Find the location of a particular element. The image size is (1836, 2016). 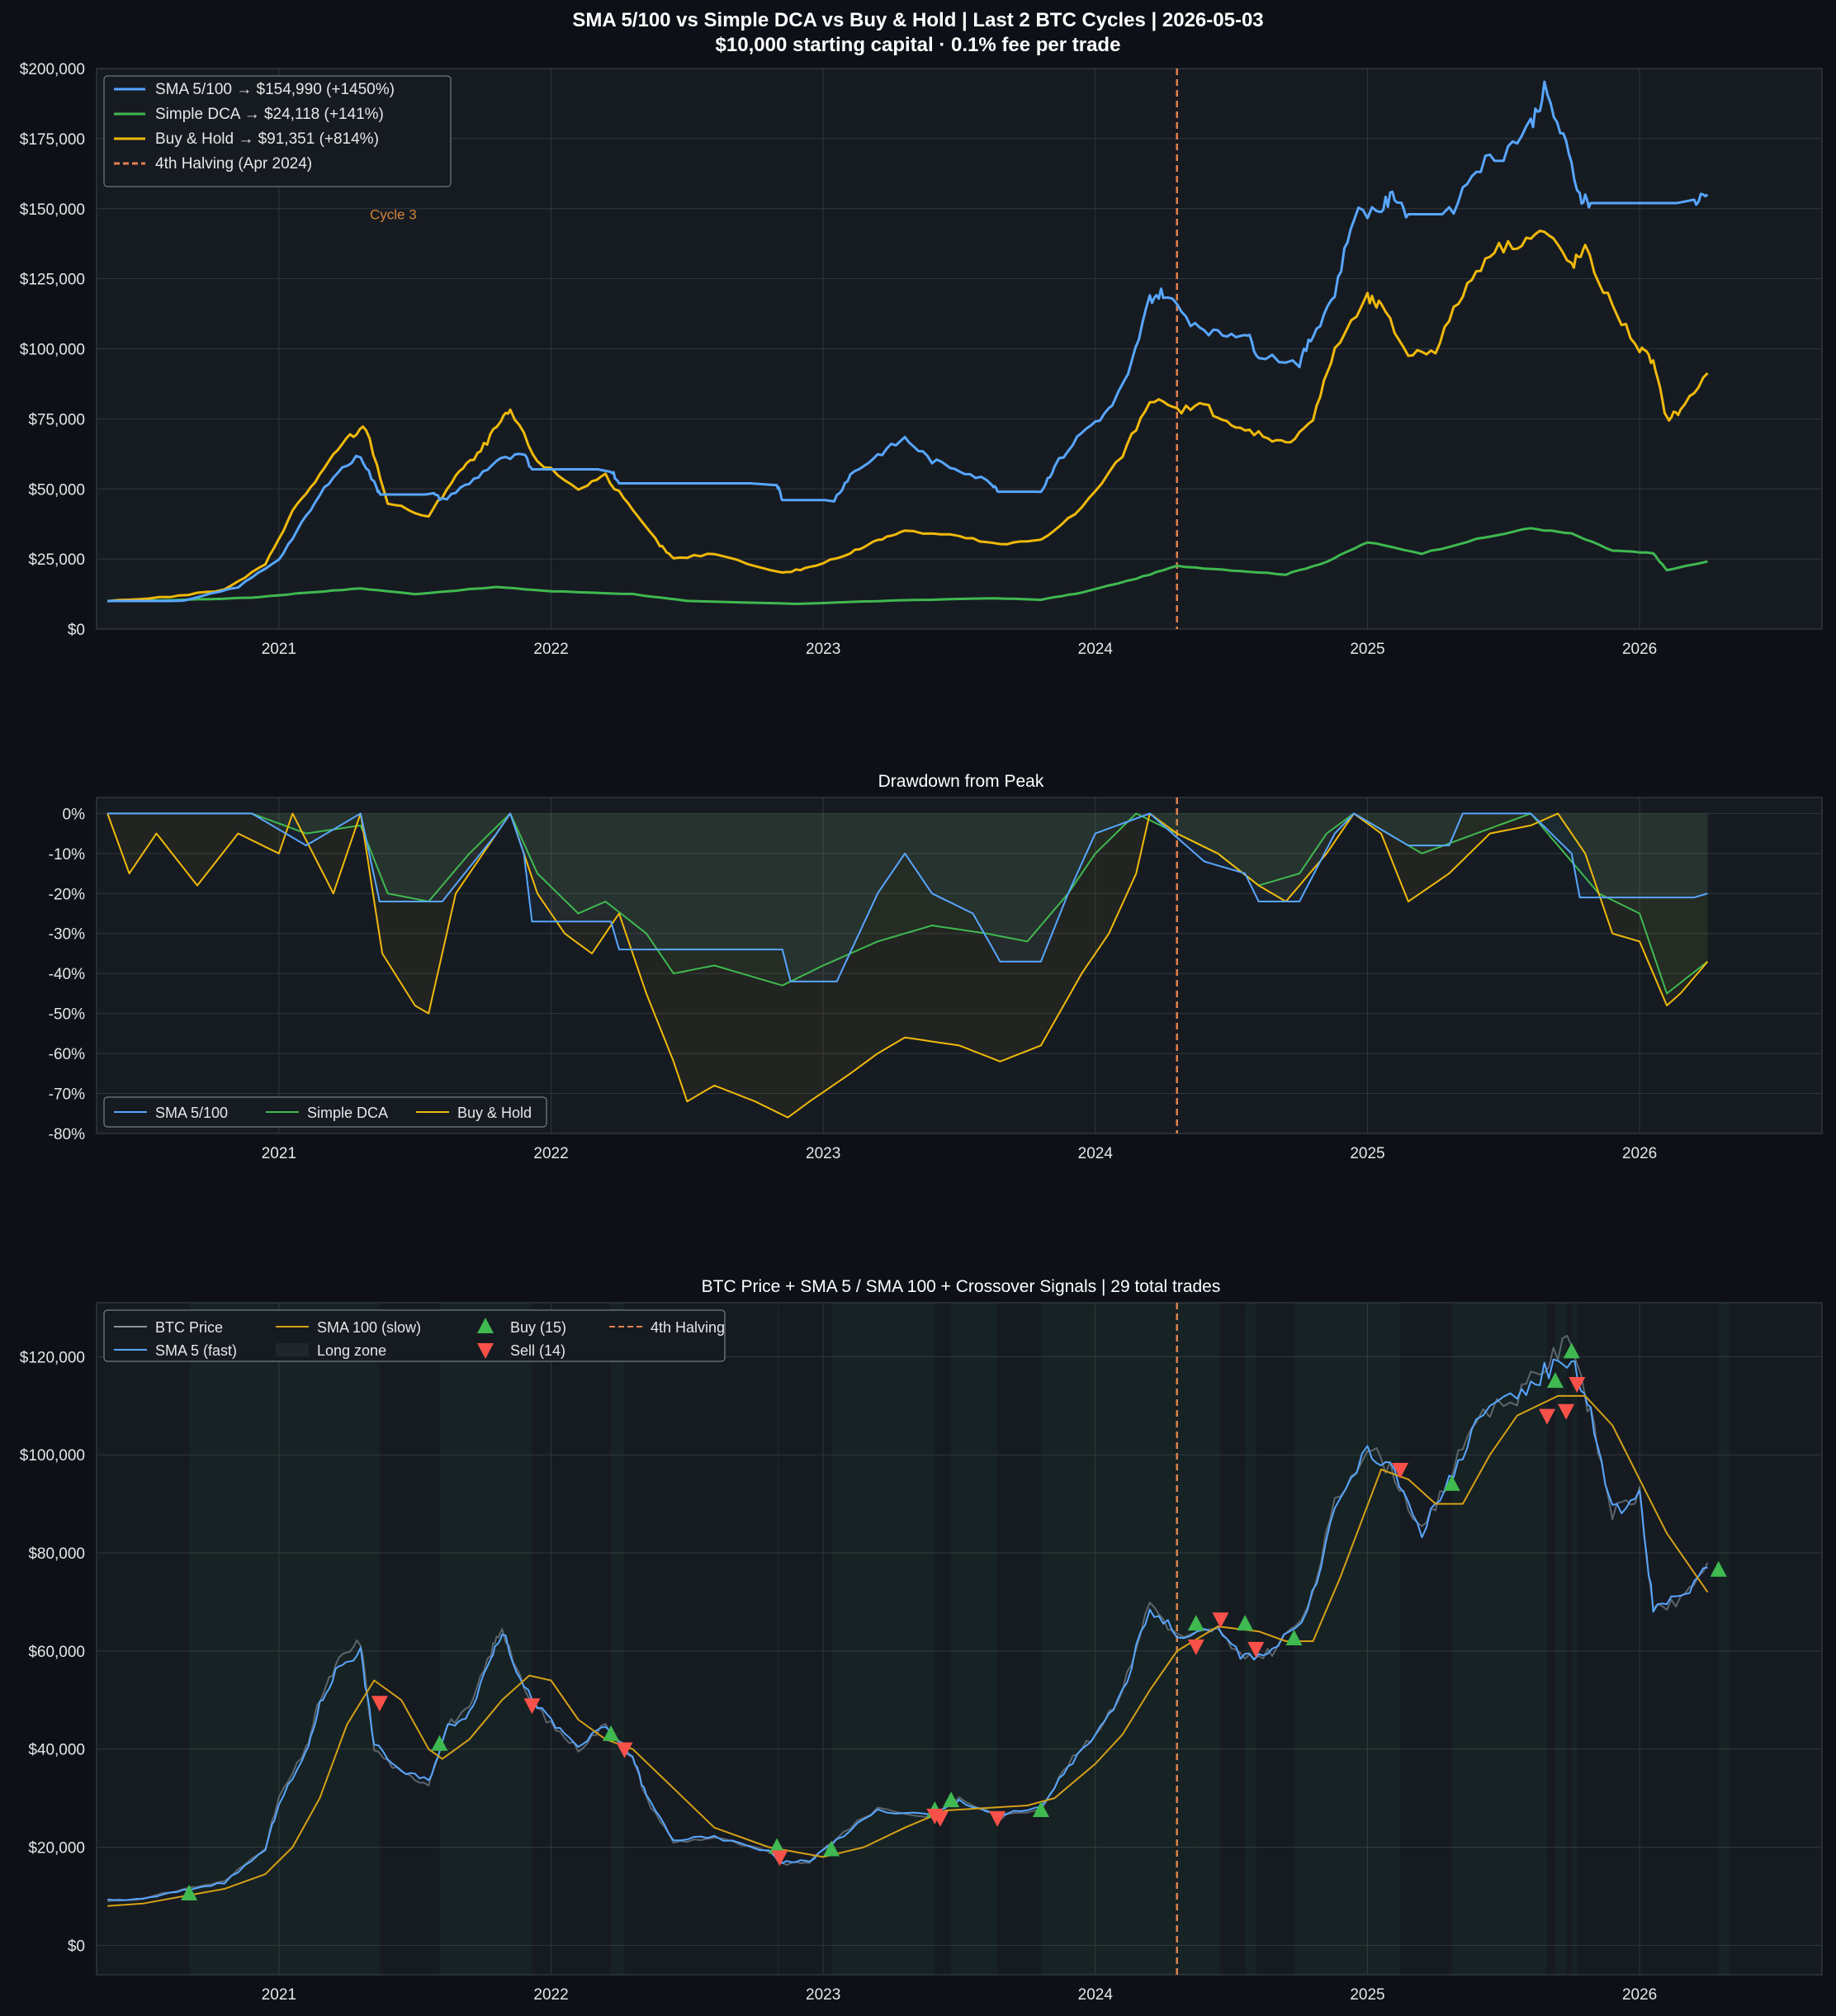

drawdown-fill-bh is located at coordinates (908, 965).